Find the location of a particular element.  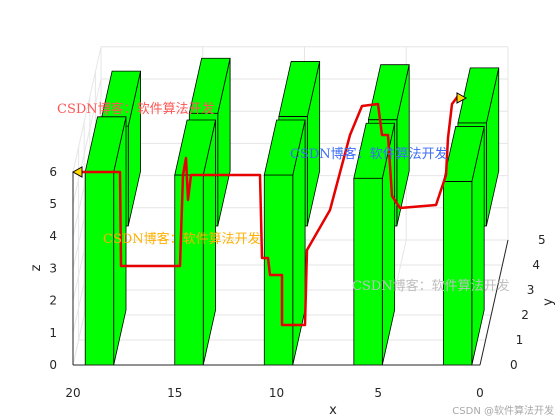

y-axis-label: y is located at coordinates (548, 302).